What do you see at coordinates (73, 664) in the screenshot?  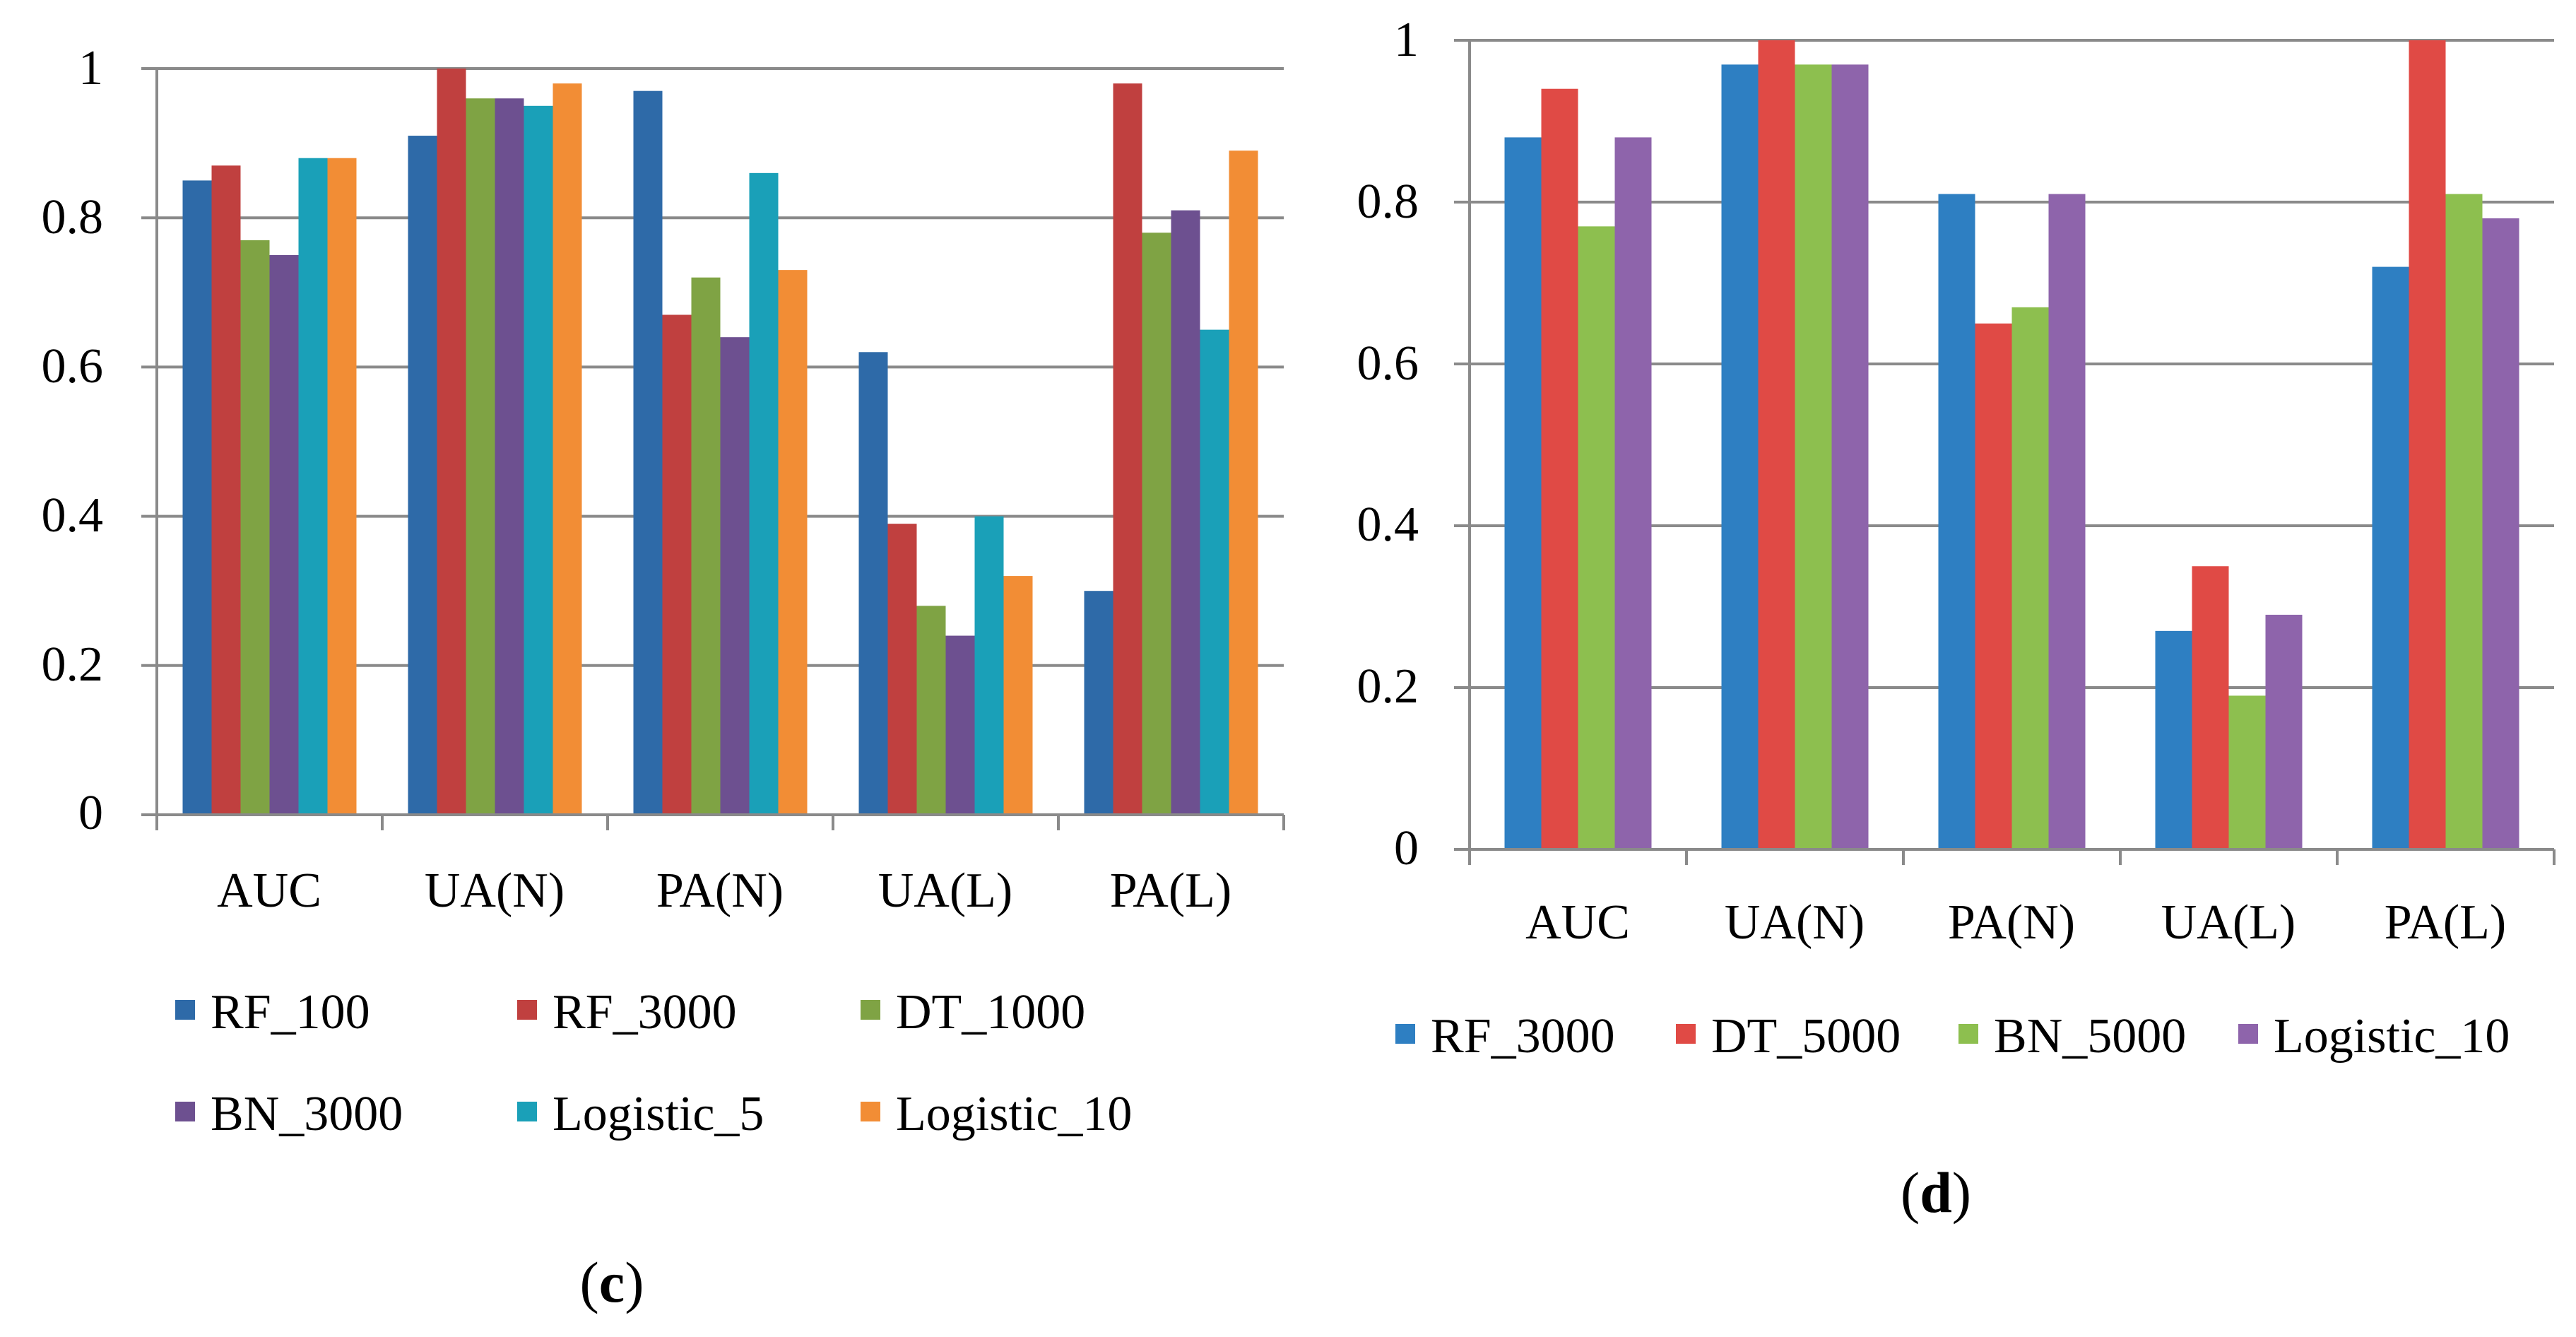 I see `c-y-tick-label: 0.2` at bounding box center [73, 664].